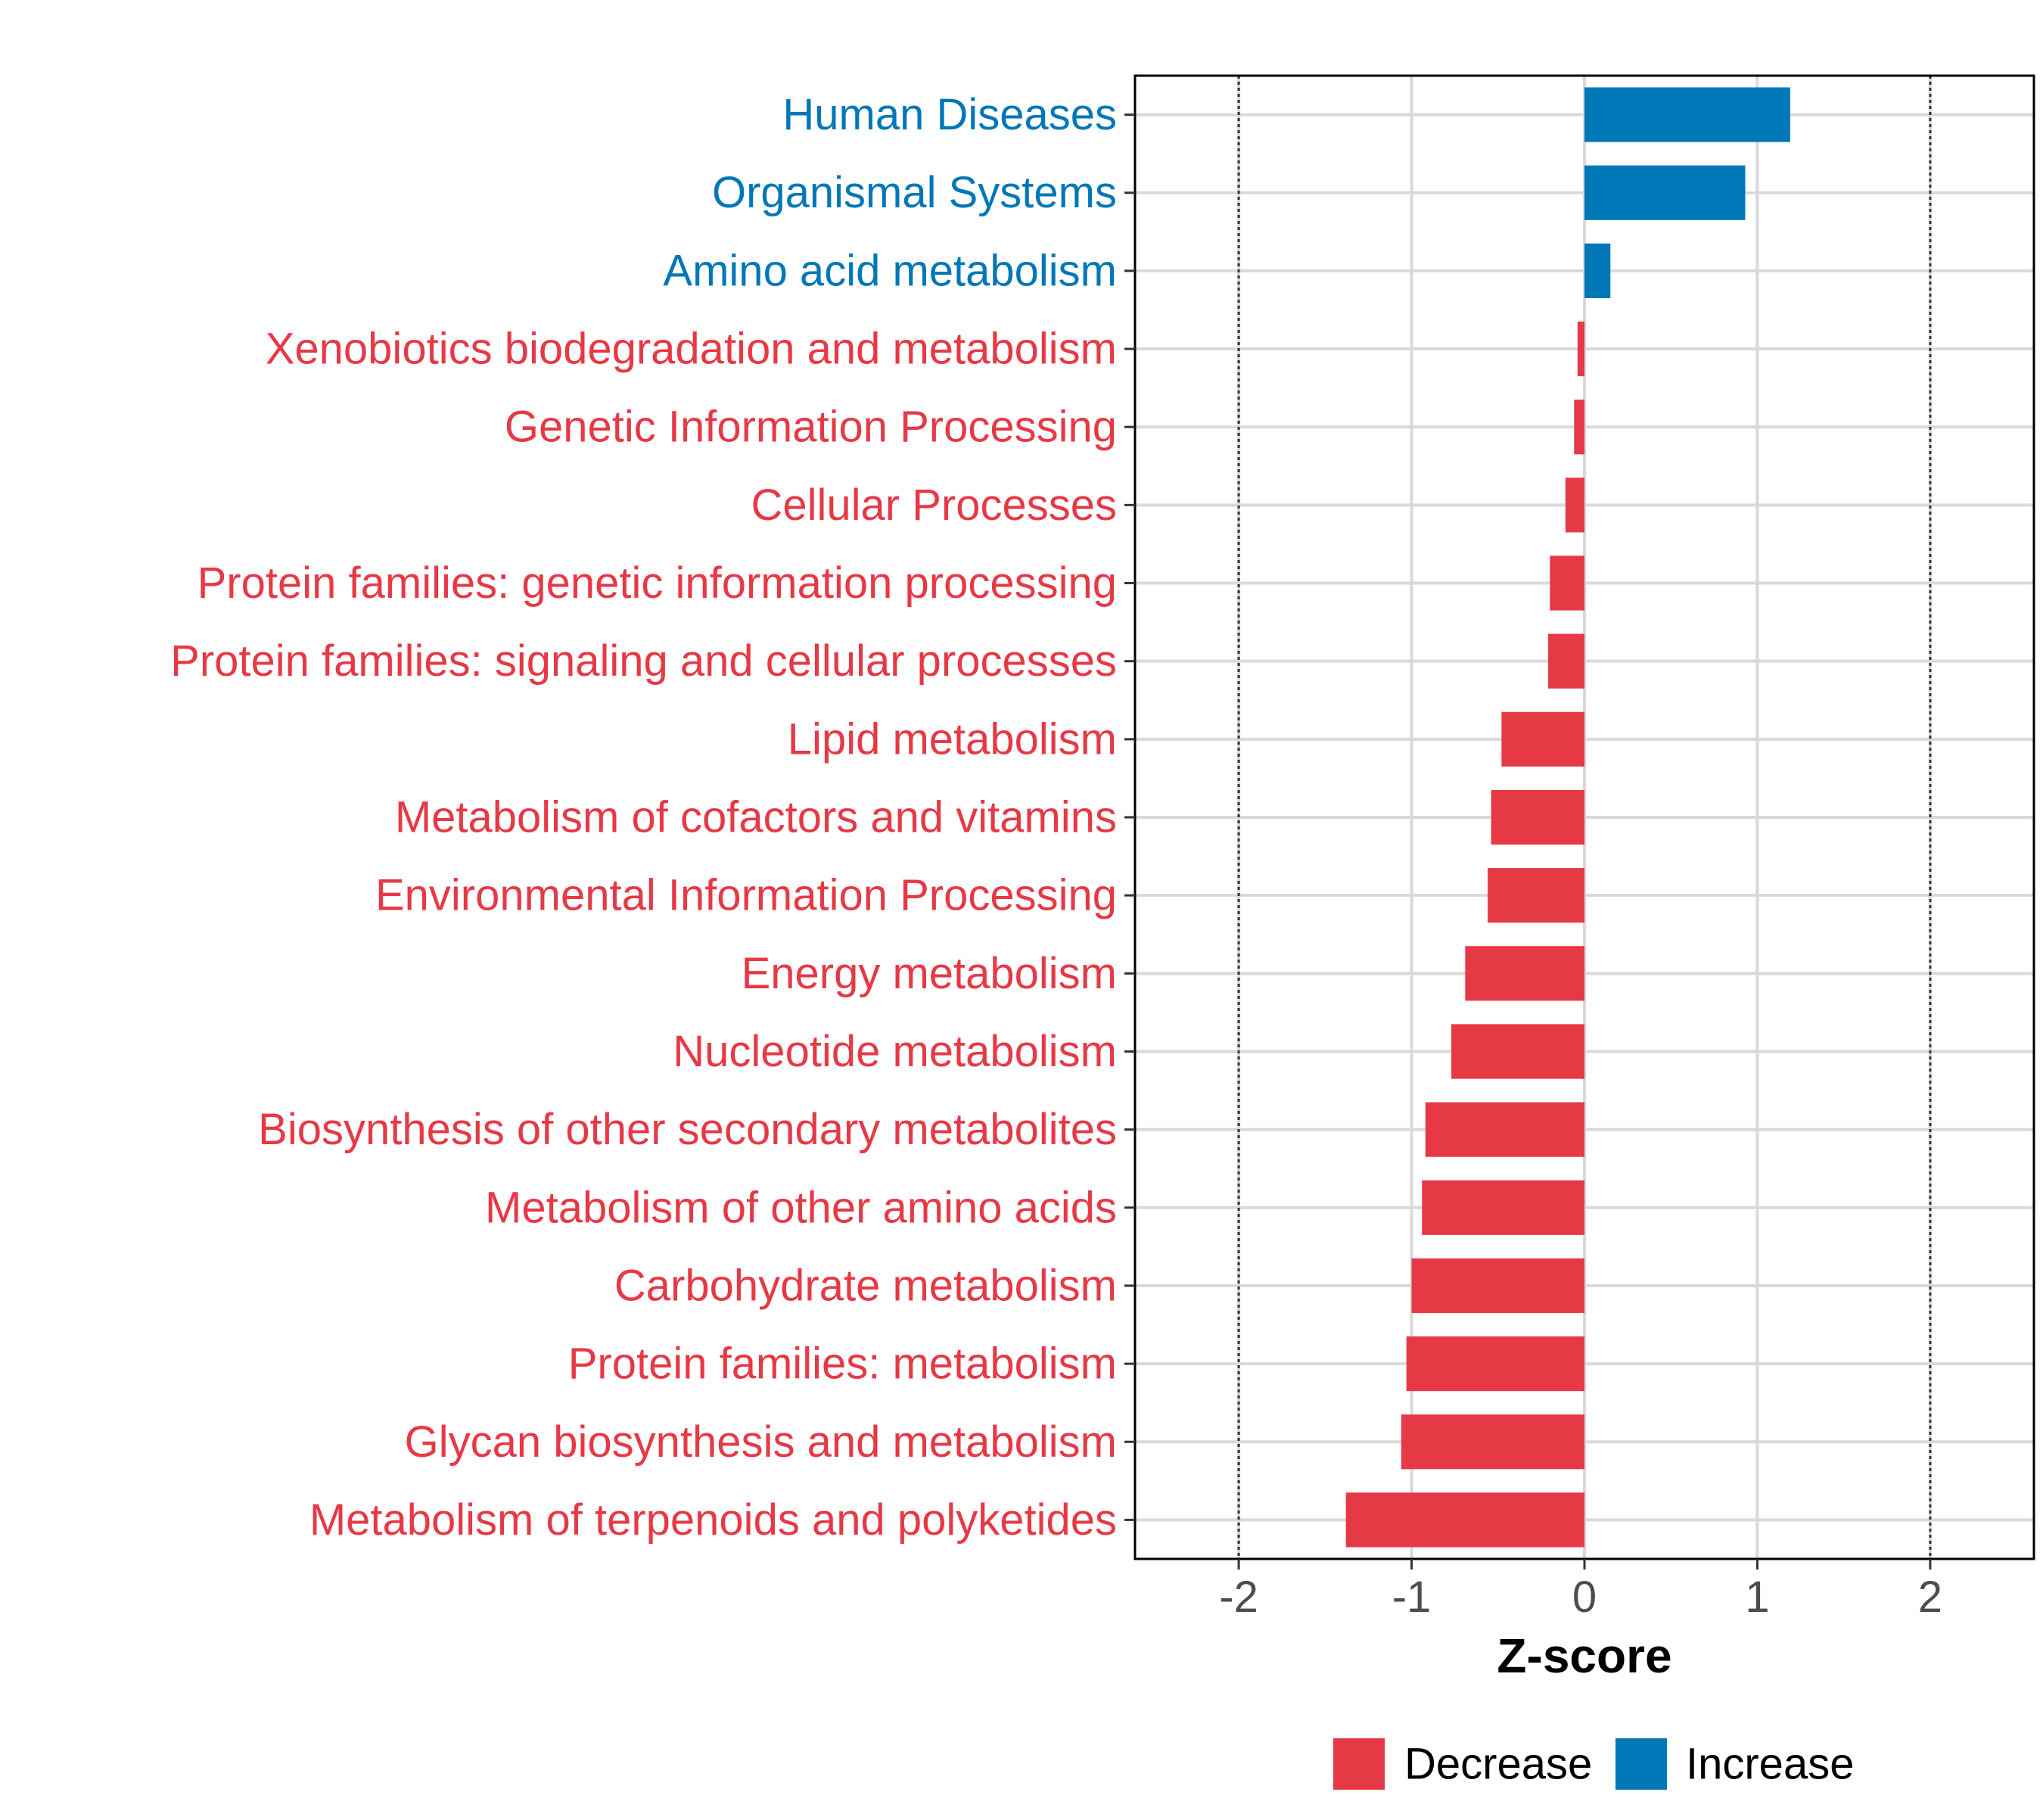 This screenshot has height=1820, width=2043. What do you see at coordinates (1757, 1597) in the screenshot?
I see `x-tick-label: 1` at bounding box center [1757, 1597].